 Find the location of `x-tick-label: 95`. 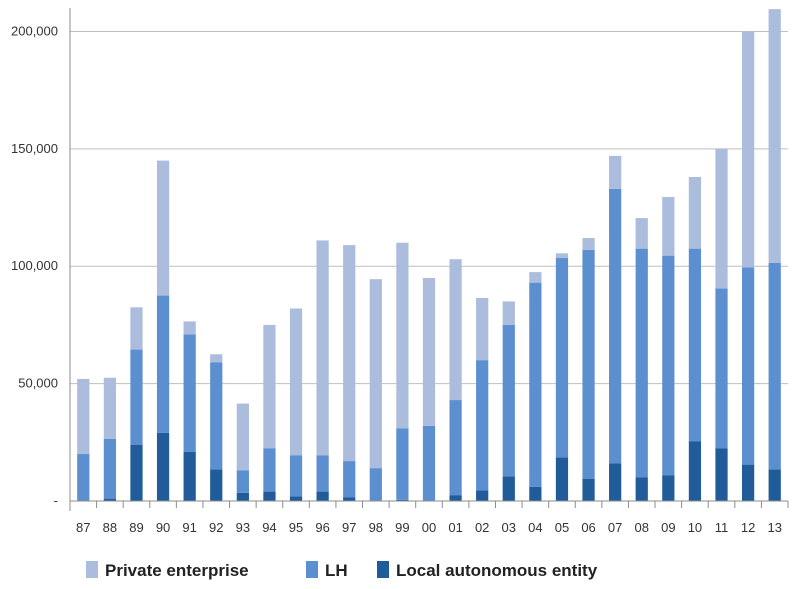

x-tick-label: 95 is located at coordinates (296, 527).